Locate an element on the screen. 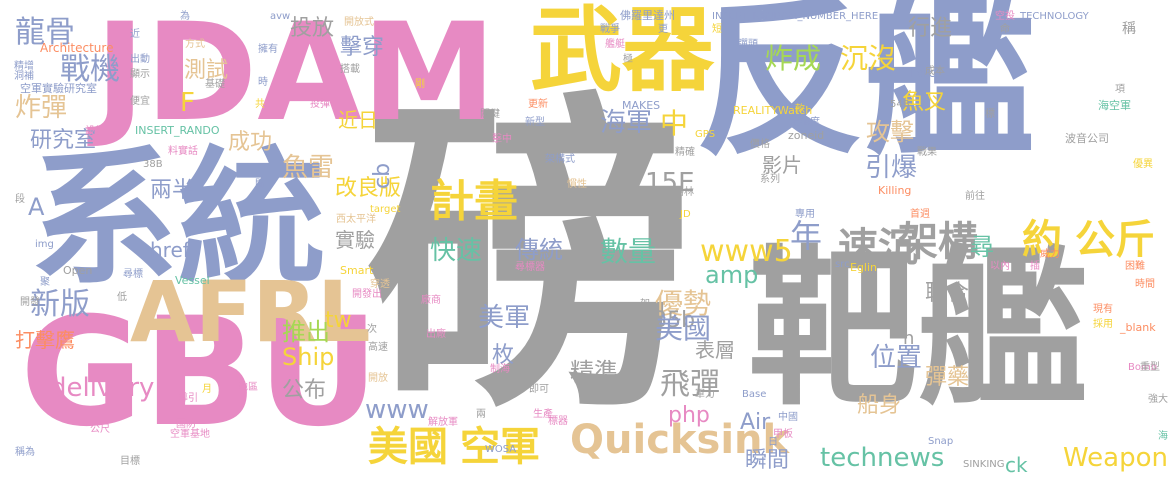 This screenshot has height=482, width=1175. cloud-word: 極 is located at coordinates (628, 59).